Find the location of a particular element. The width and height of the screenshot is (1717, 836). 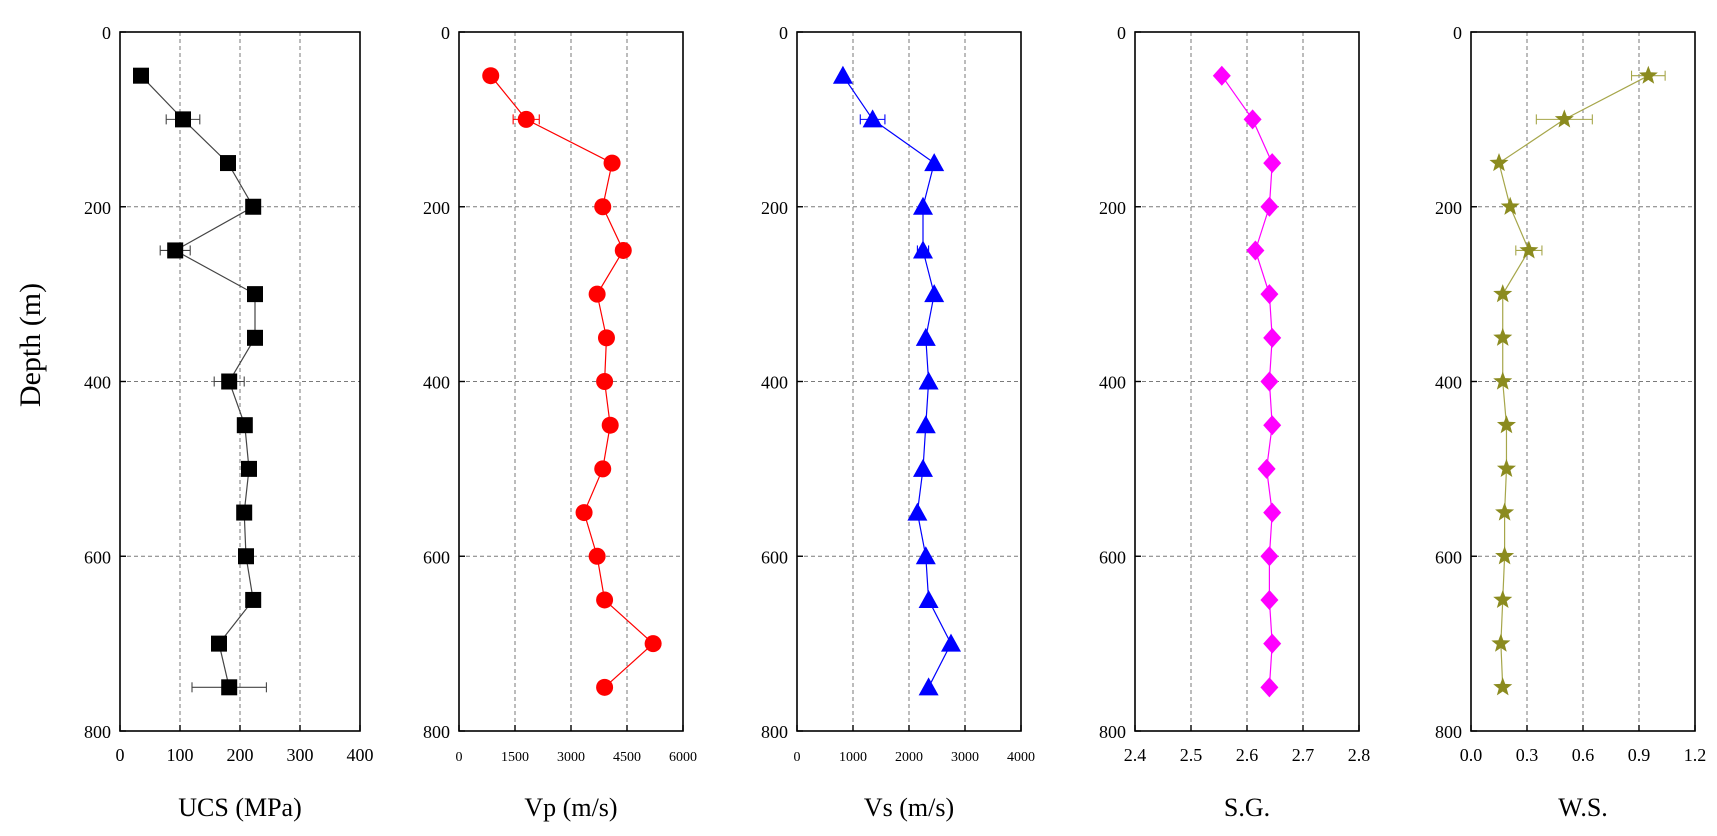

x-tick-label: 2000 is located at coordinates (909, 757).